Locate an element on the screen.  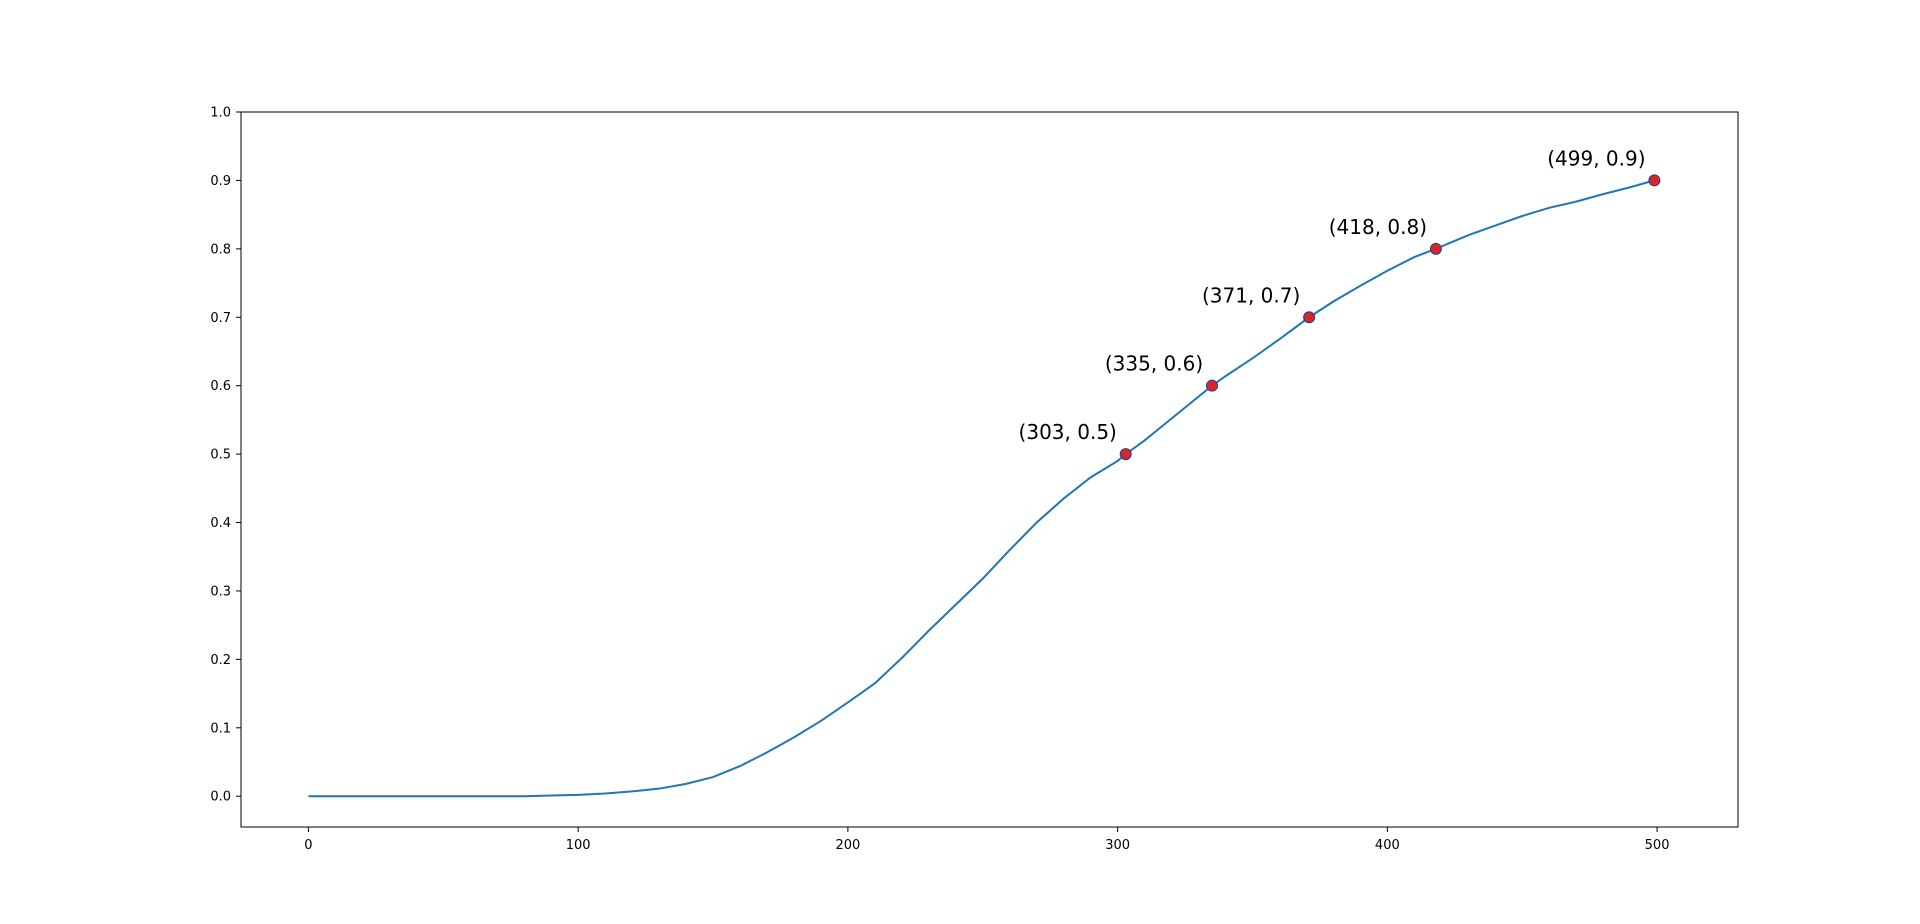
y-tick-label: 0.0 is located at coordinates (220, 797).